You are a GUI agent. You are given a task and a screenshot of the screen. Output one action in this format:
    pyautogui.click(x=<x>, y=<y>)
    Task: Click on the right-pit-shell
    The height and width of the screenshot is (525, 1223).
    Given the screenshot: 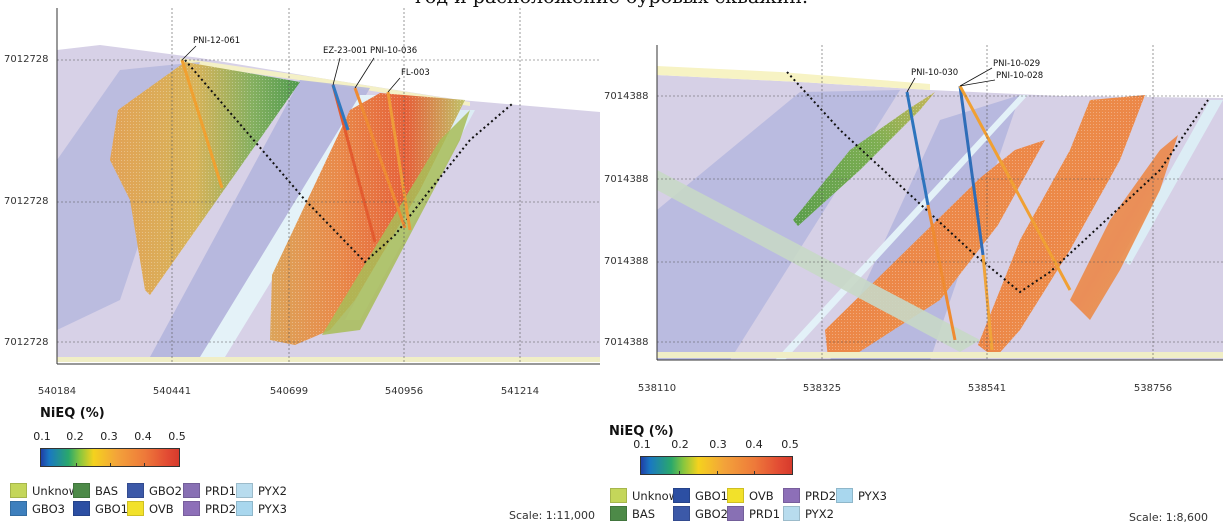 What is the action you would take?
    pyautogui.click(x=997, y=182)
    